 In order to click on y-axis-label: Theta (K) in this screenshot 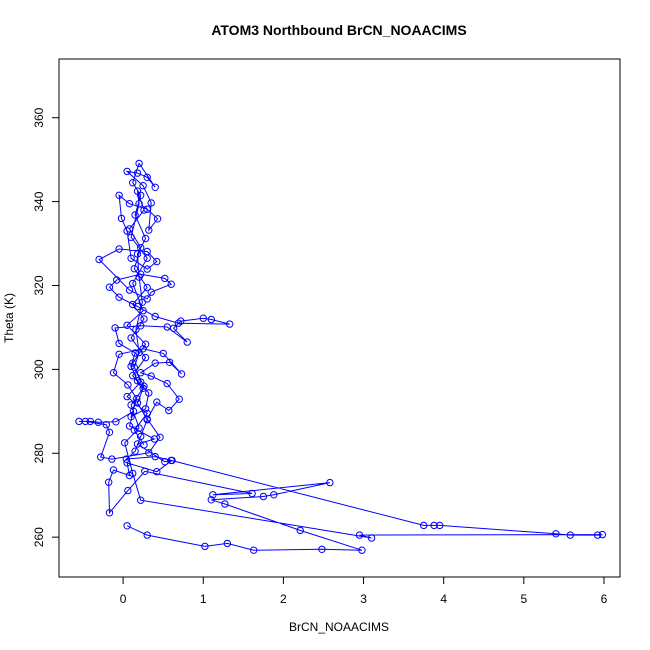, I will do `click(9, 318)`.